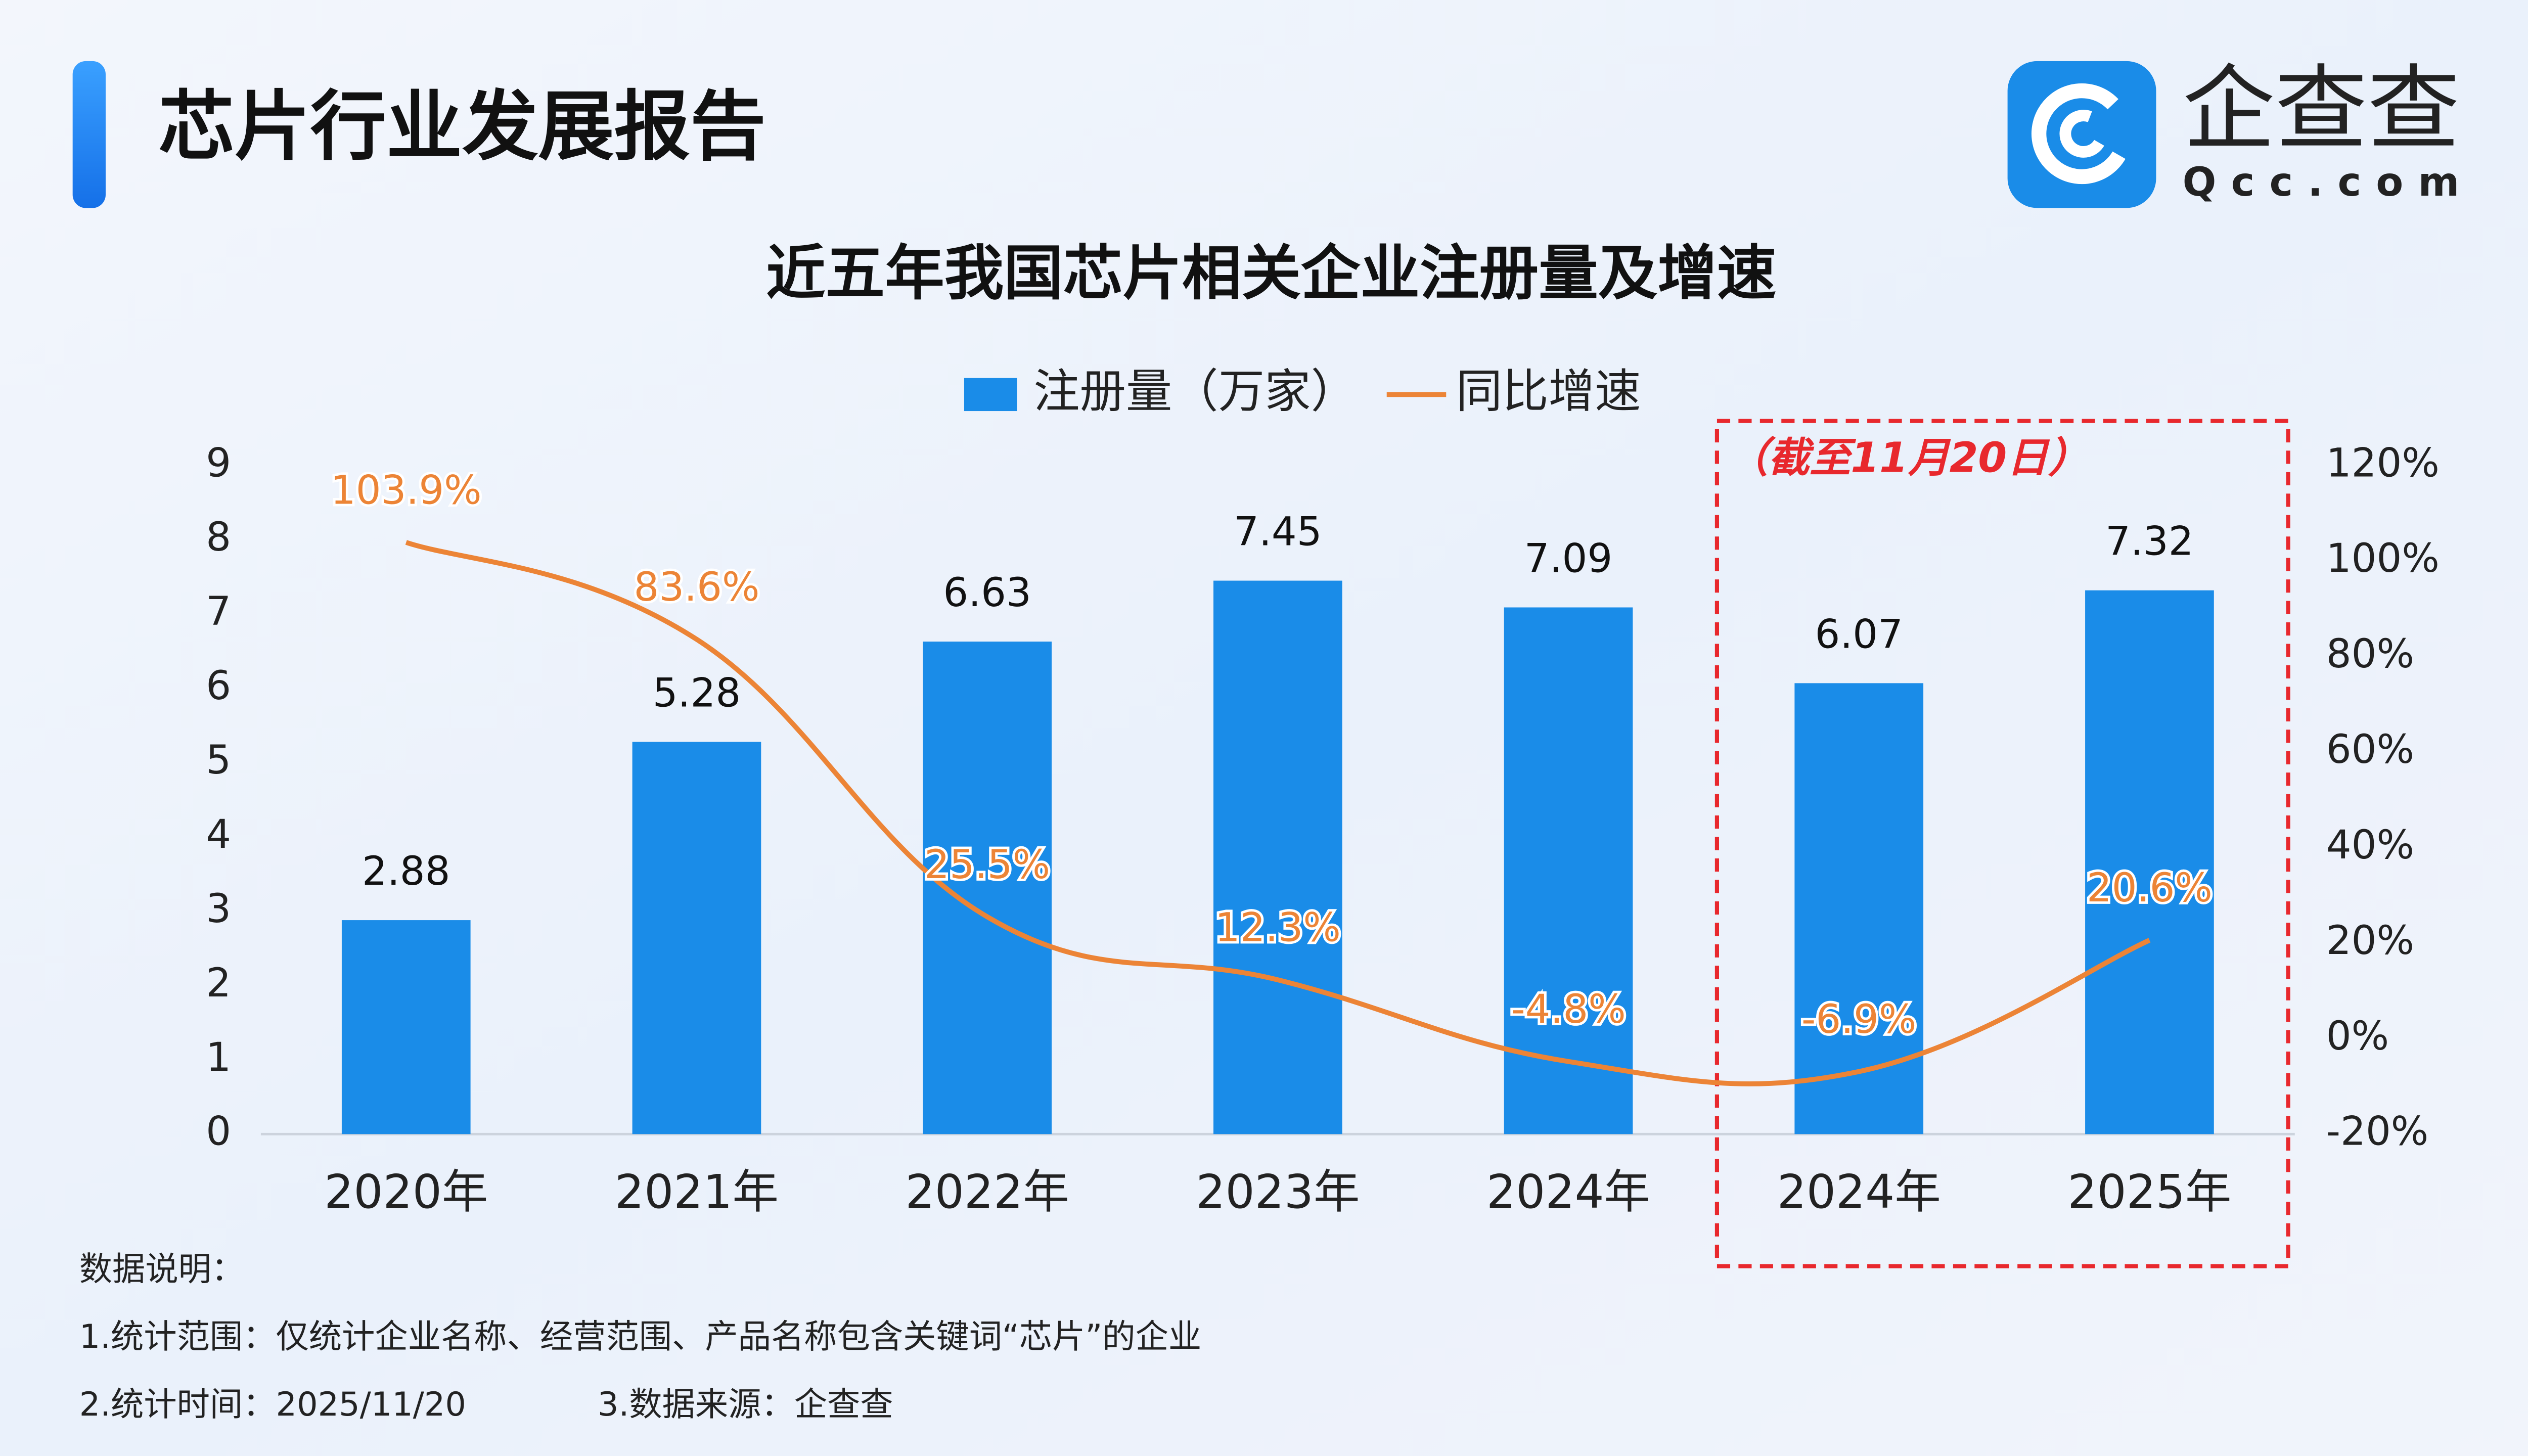 Image resolution: width=2528 pixels, height=1456 pixels. Describe the element at coordinates (219, 760) in the screenshot. I see `y-tick-label: 5` at that location.